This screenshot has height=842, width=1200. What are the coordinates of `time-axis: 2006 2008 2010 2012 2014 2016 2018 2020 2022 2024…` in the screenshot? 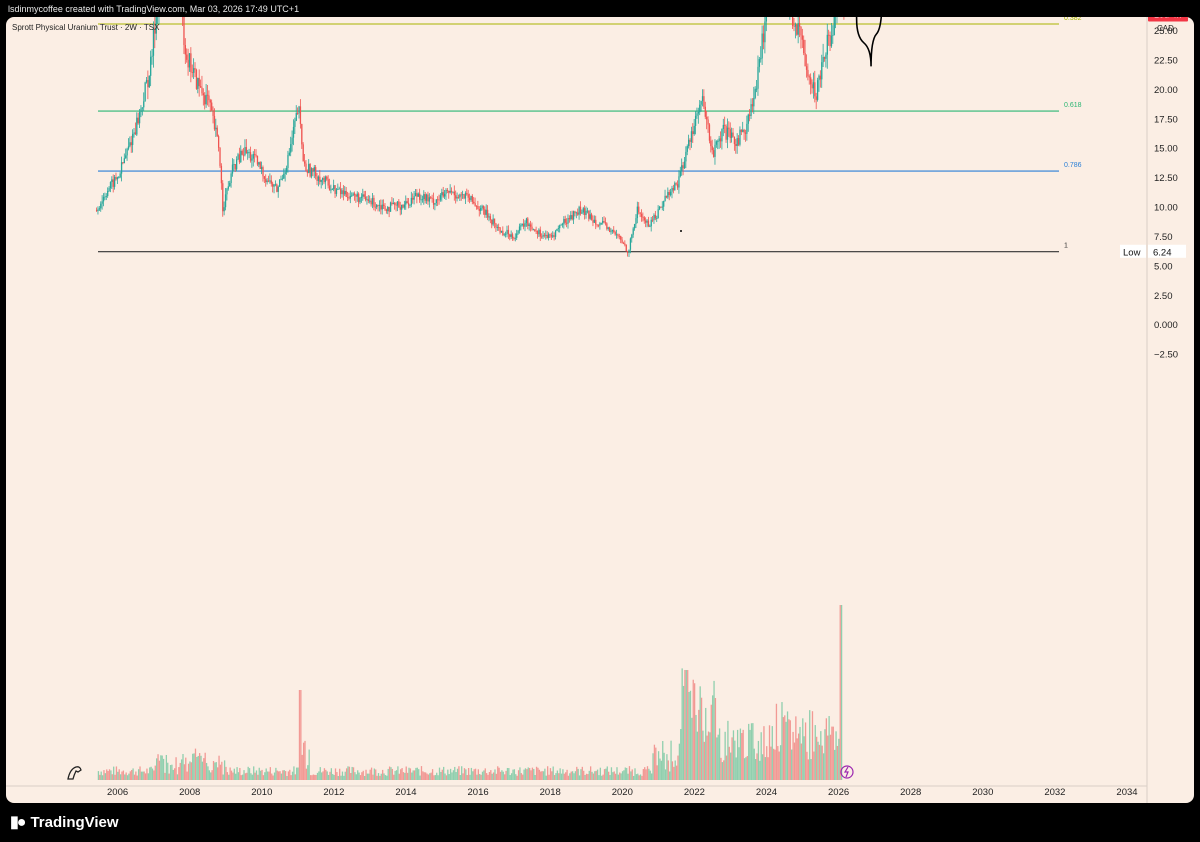 It's located at (622, 792).